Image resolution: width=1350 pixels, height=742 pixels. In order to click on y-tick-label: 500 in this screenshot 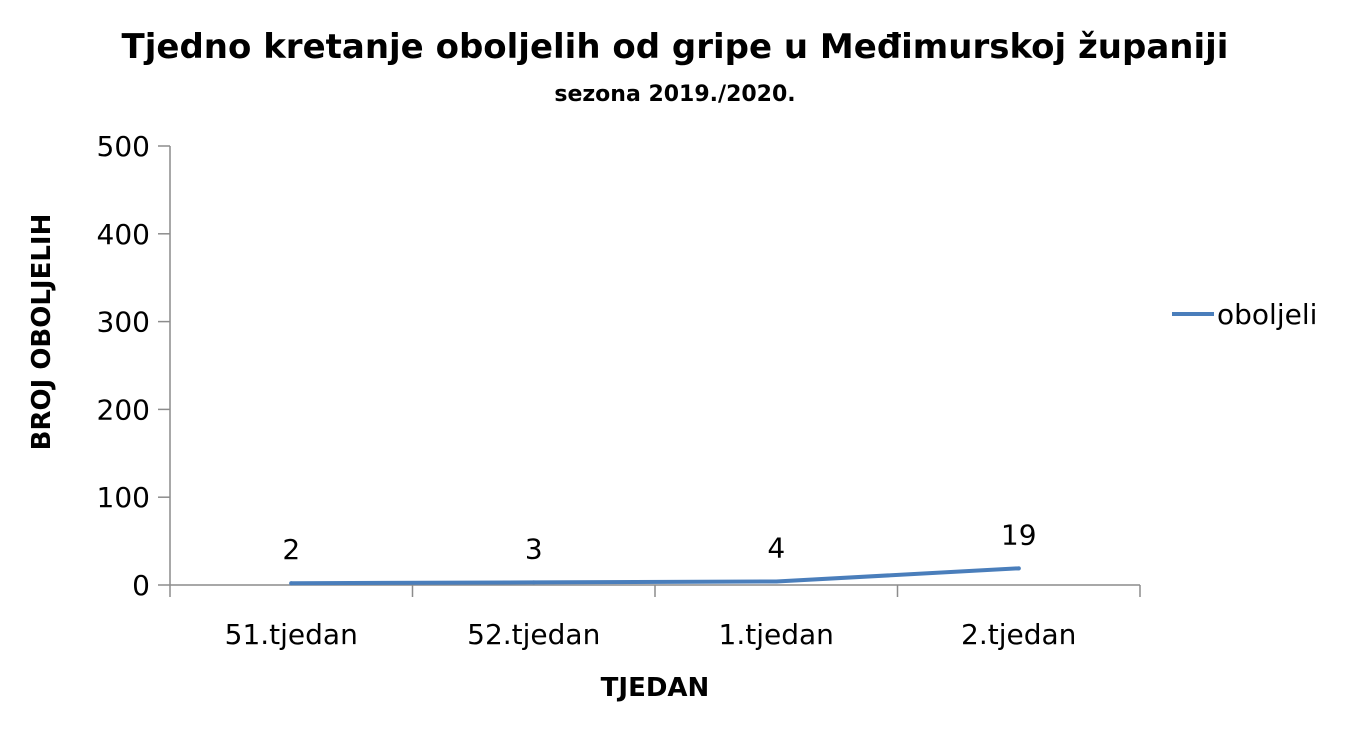, I will do `click(123, 146)`.